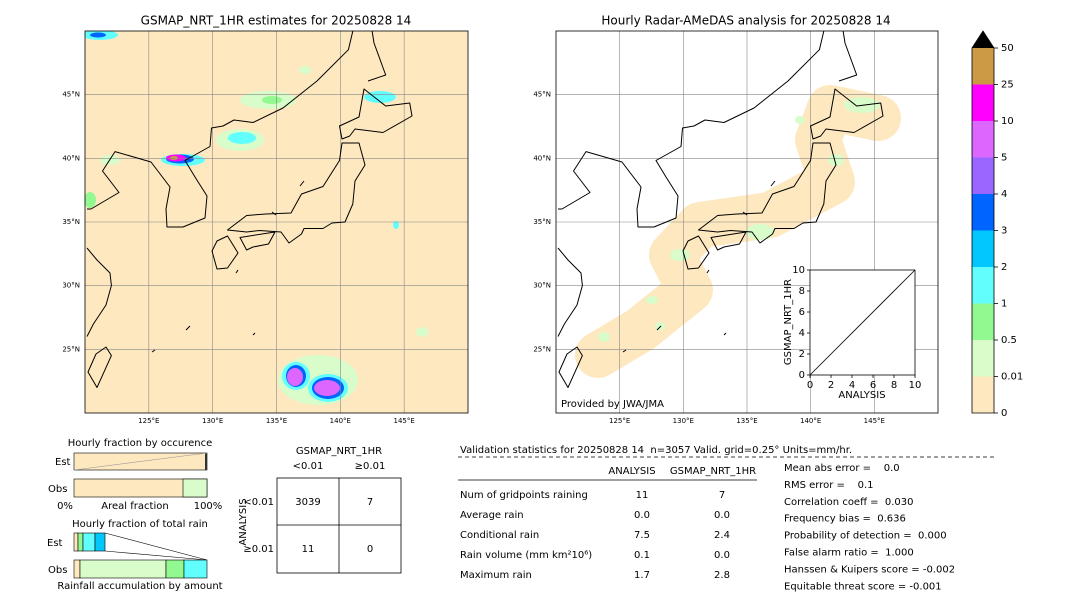 Image resolution: width=1080 pixels, height=612 pixels. Describe the element at coordinates (140, 443) in the screenshot. I see `panel-title: Hourly fraction by occurence` at that location.